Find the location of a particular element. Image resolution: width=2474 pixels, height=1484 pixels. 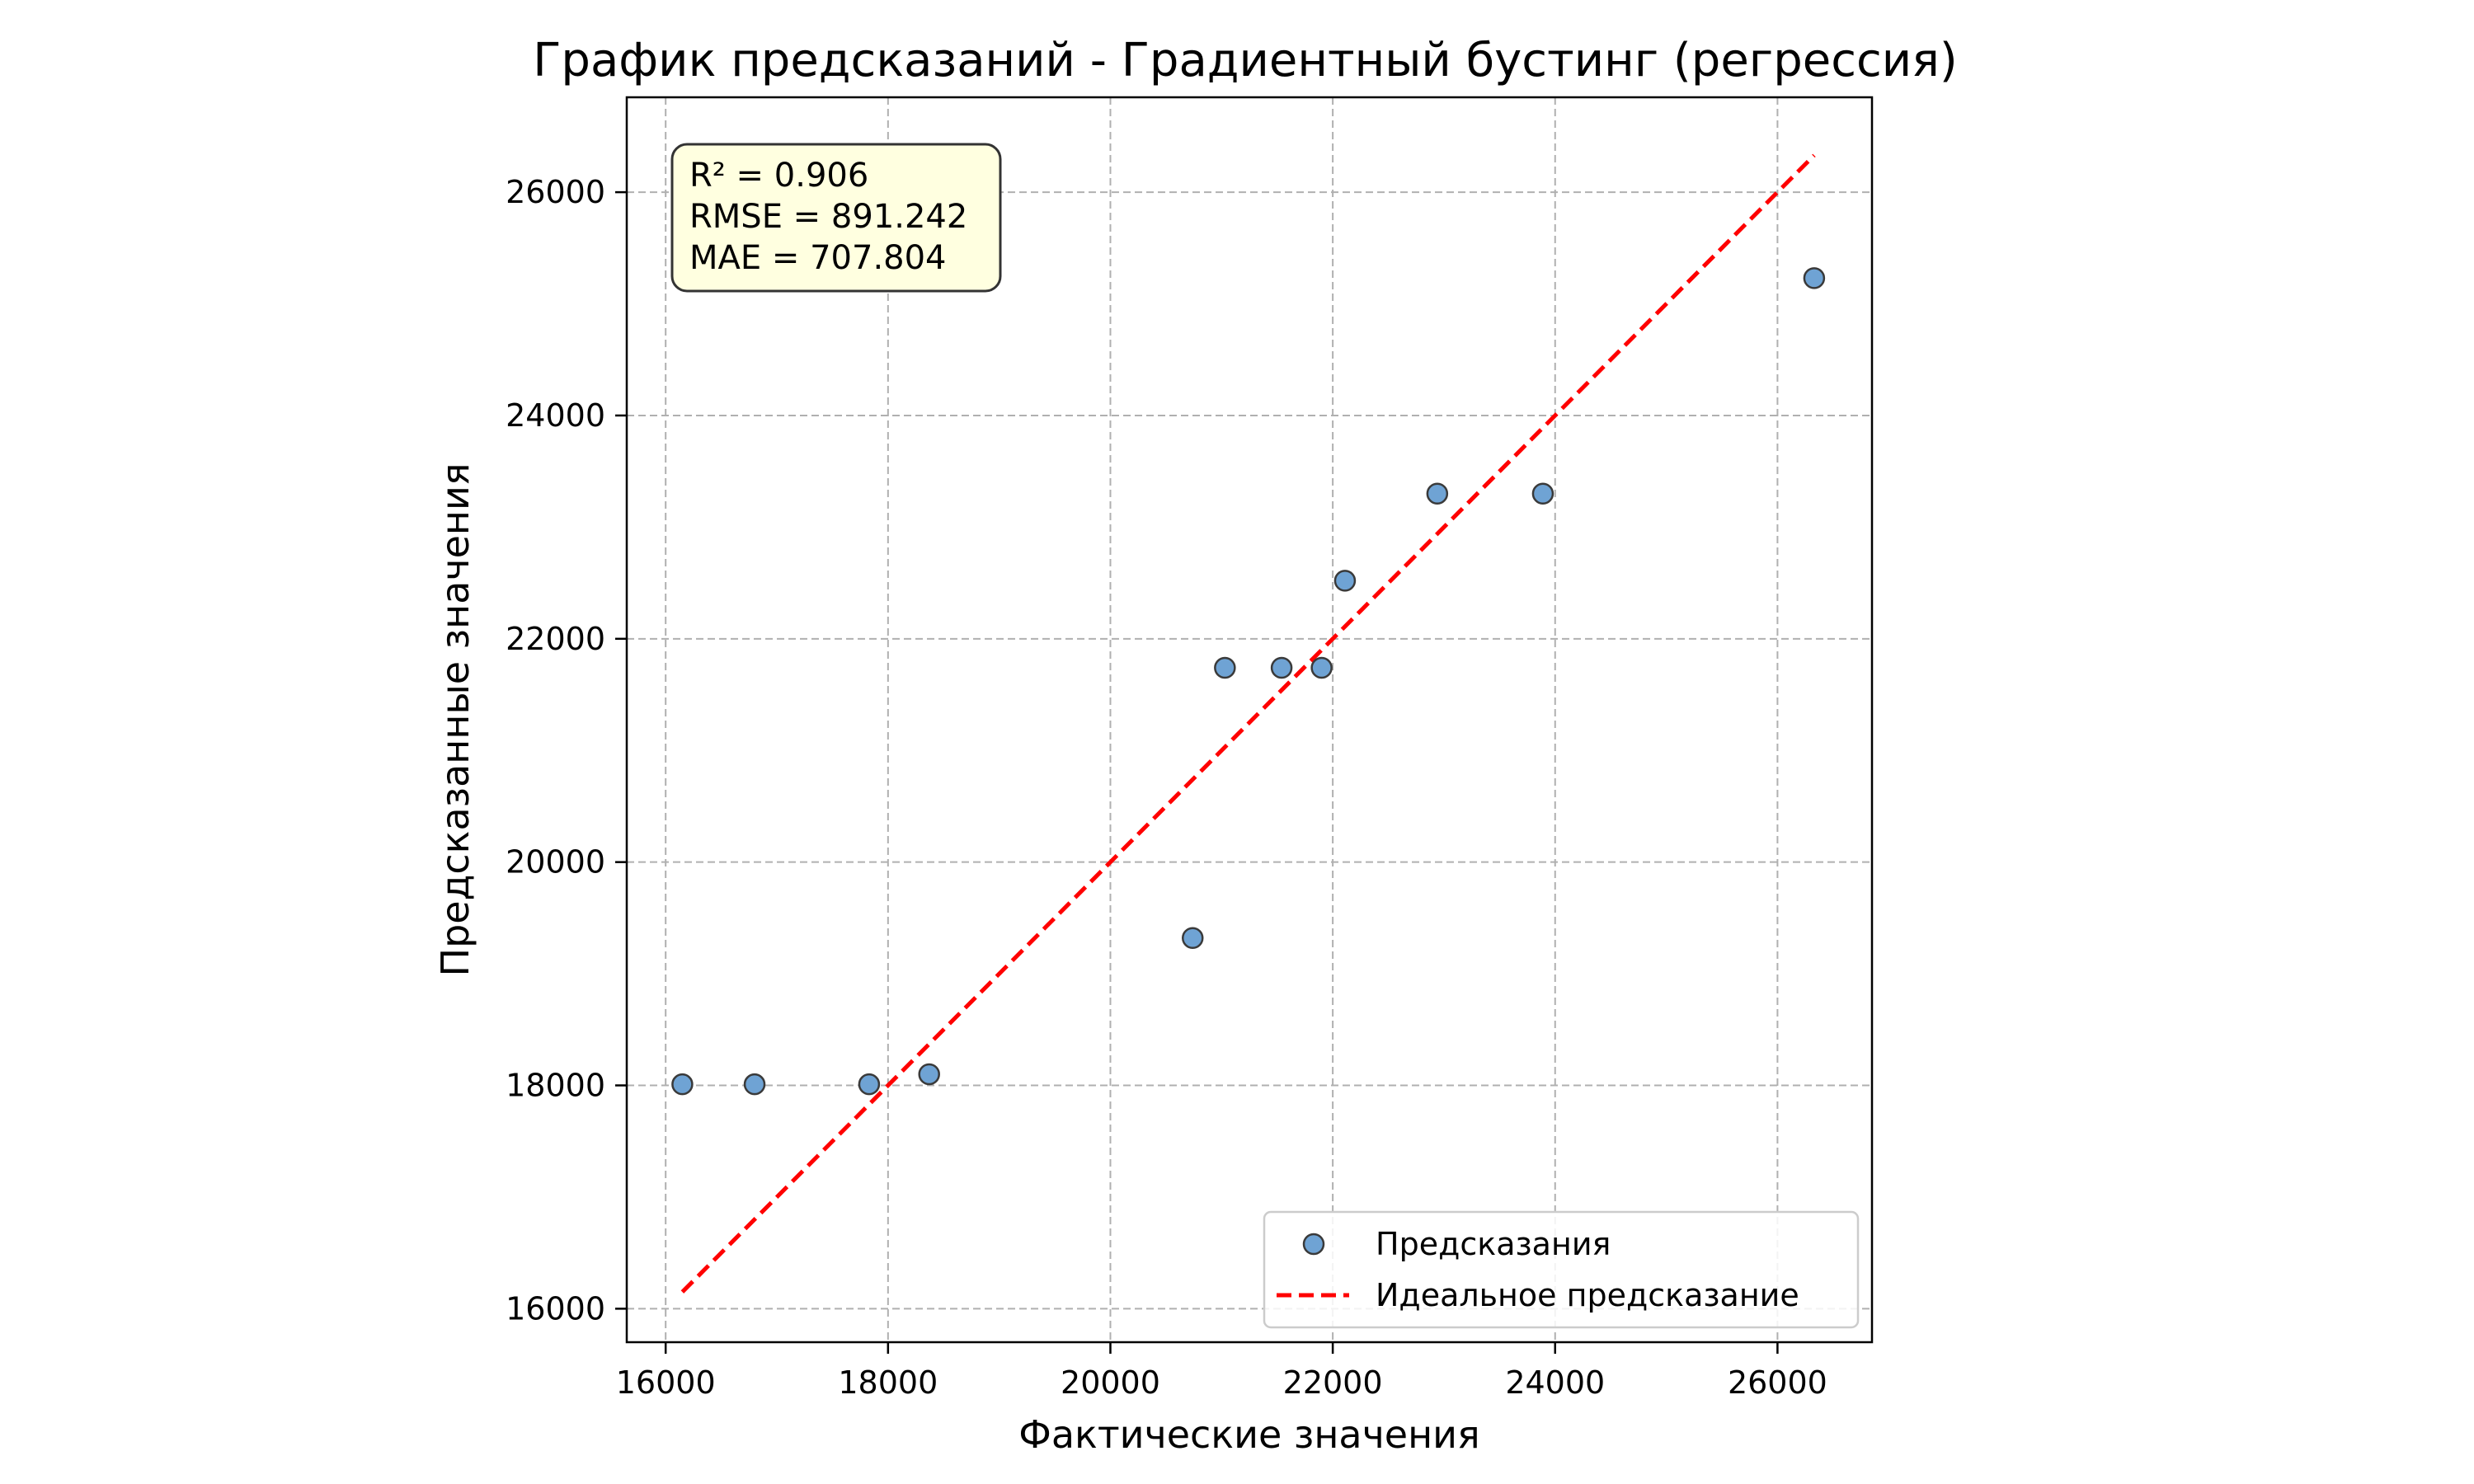

metric-rmse: RMSE = 891.242 is located at coordinates (828, 217).